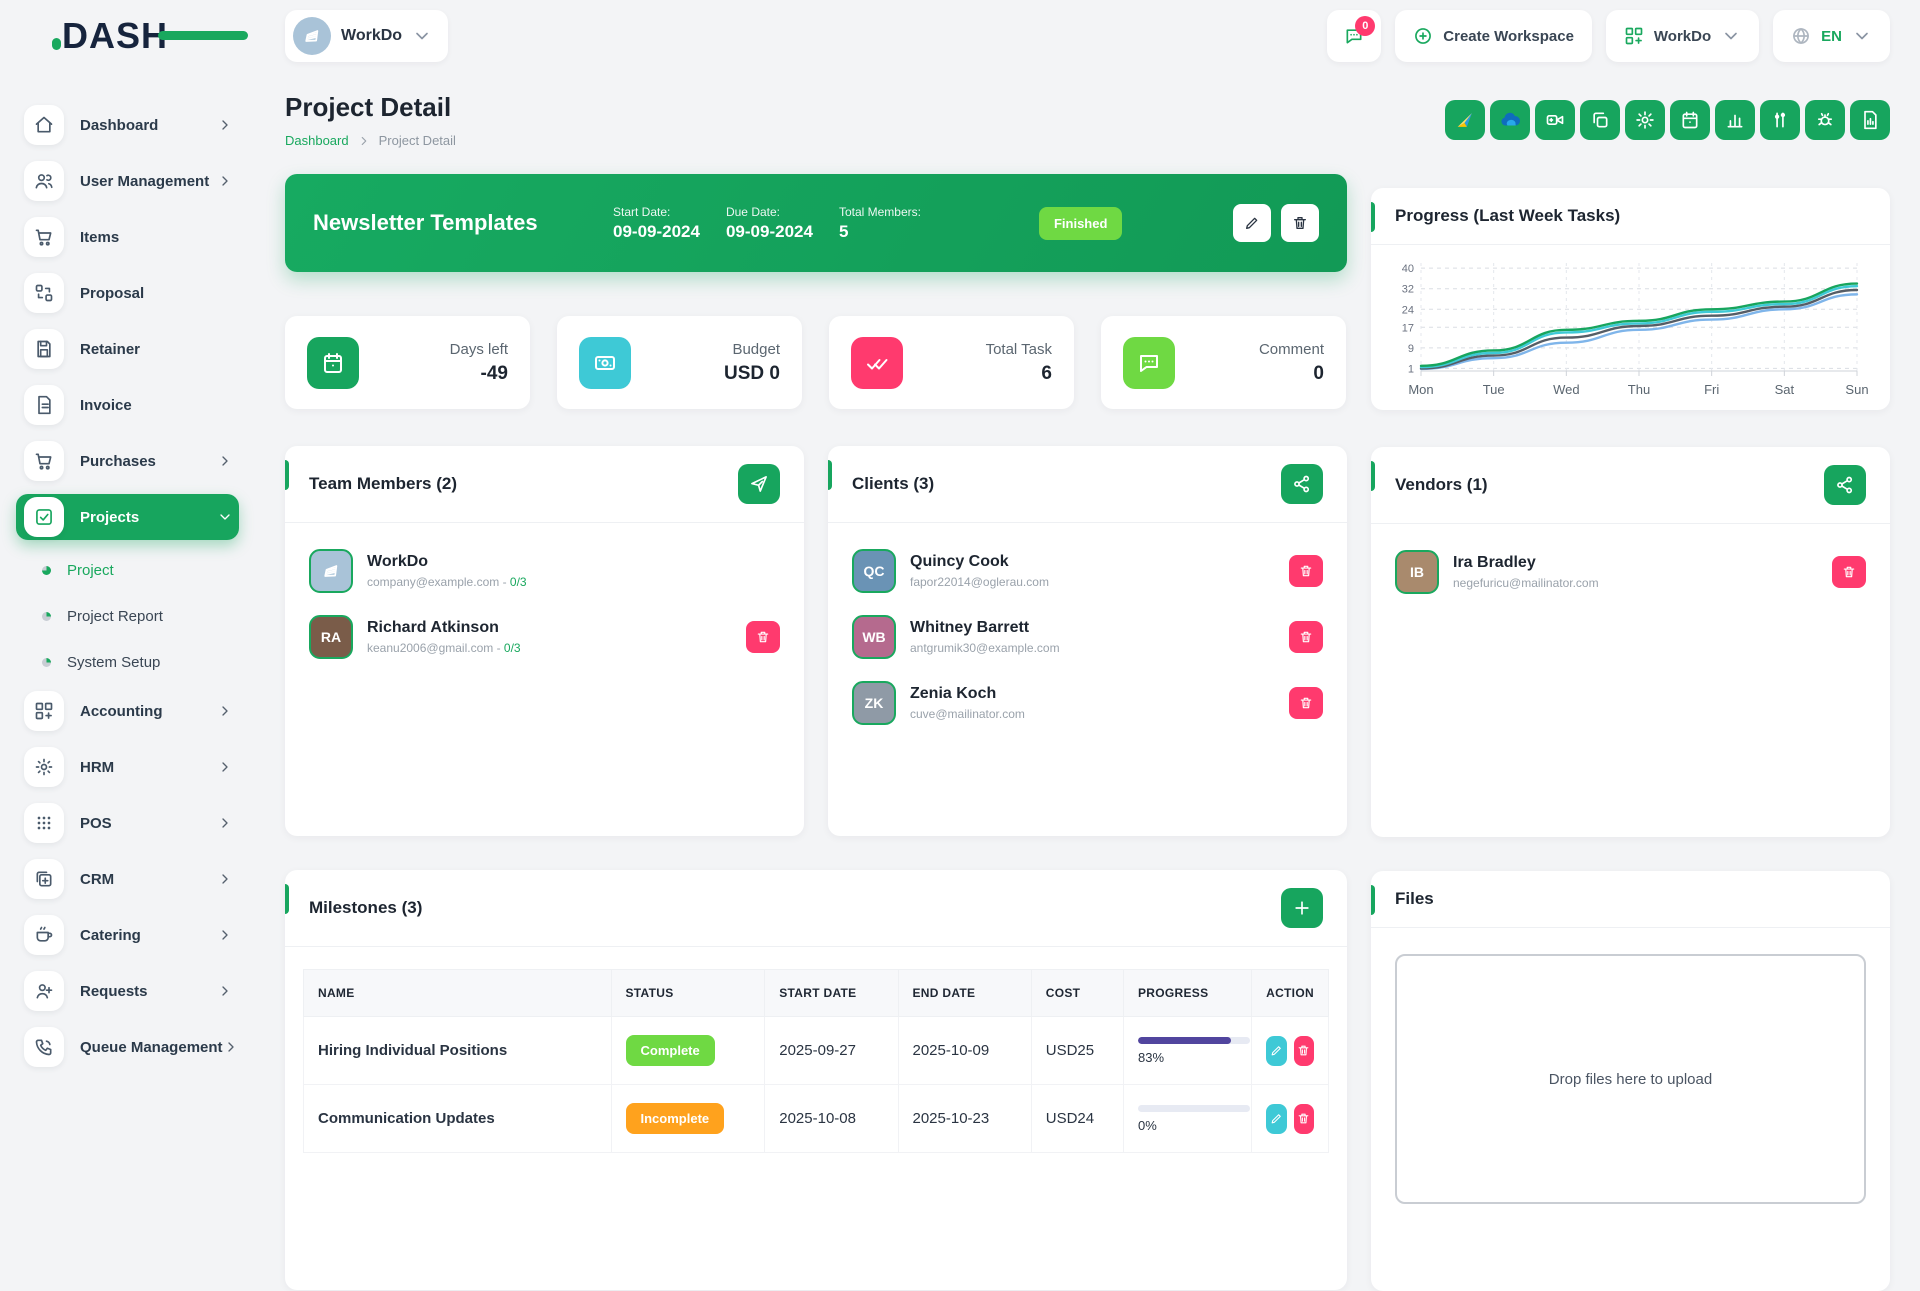  What do you see at coordinates (964, 993) in the screenshot?
I see `column-header-end-date: END DATE` at bounding box center [964, 993].